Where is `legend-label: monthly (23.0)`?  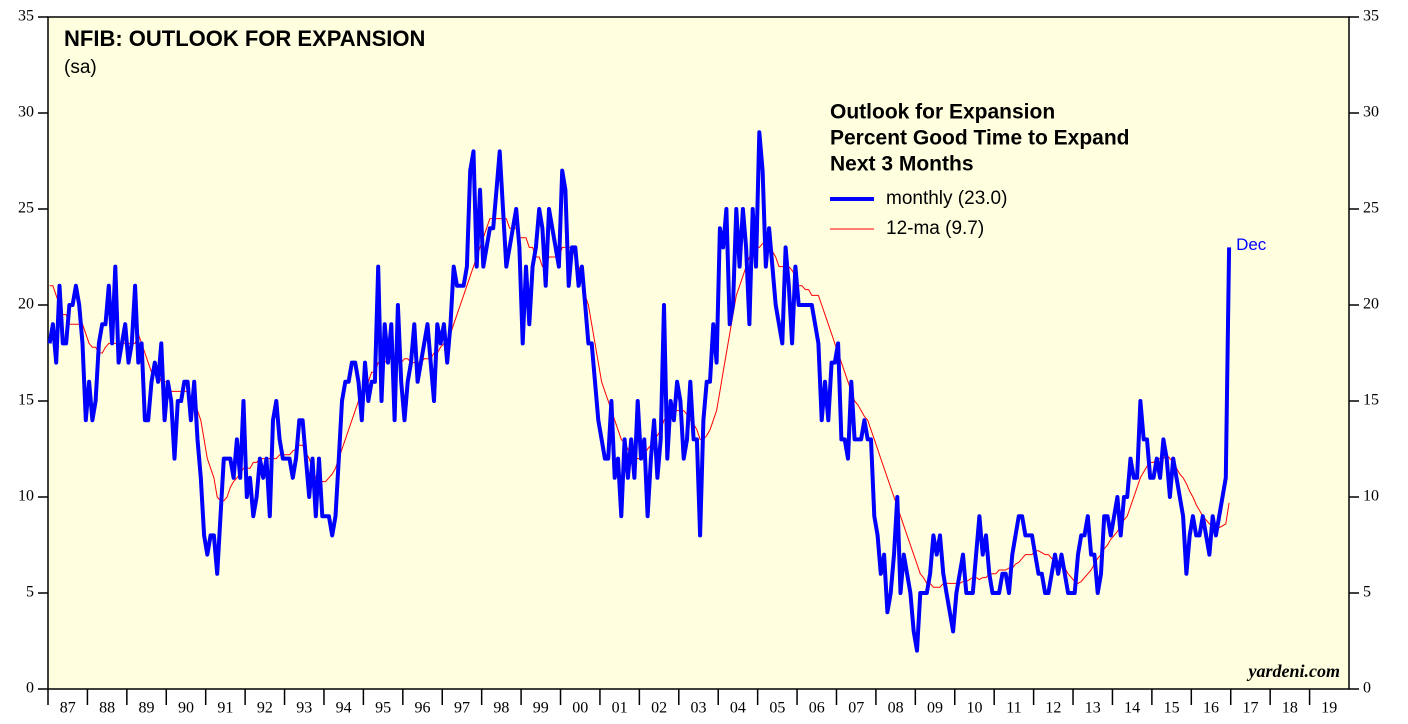 legend-label: monthly (23.0) is located at coordinates (946, 198).